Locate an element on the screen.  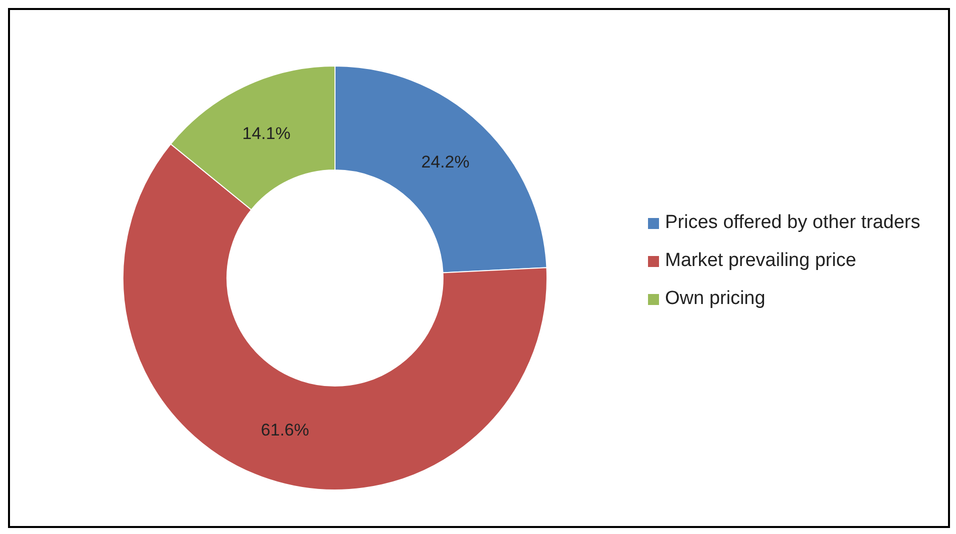
legend-label: Prices offered by other traders is located at coordinates (792, 223).